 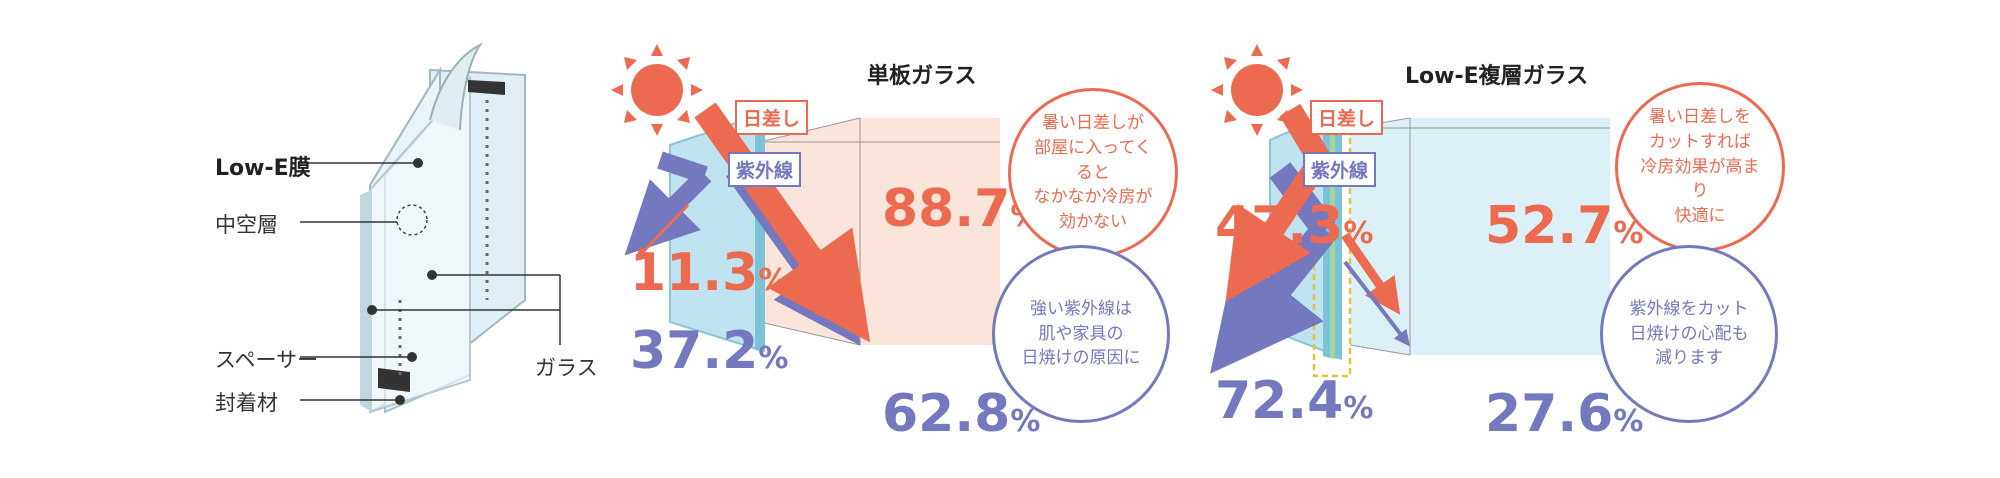 I want to click on glass-label: ガラス, so click(x=566, y=368).